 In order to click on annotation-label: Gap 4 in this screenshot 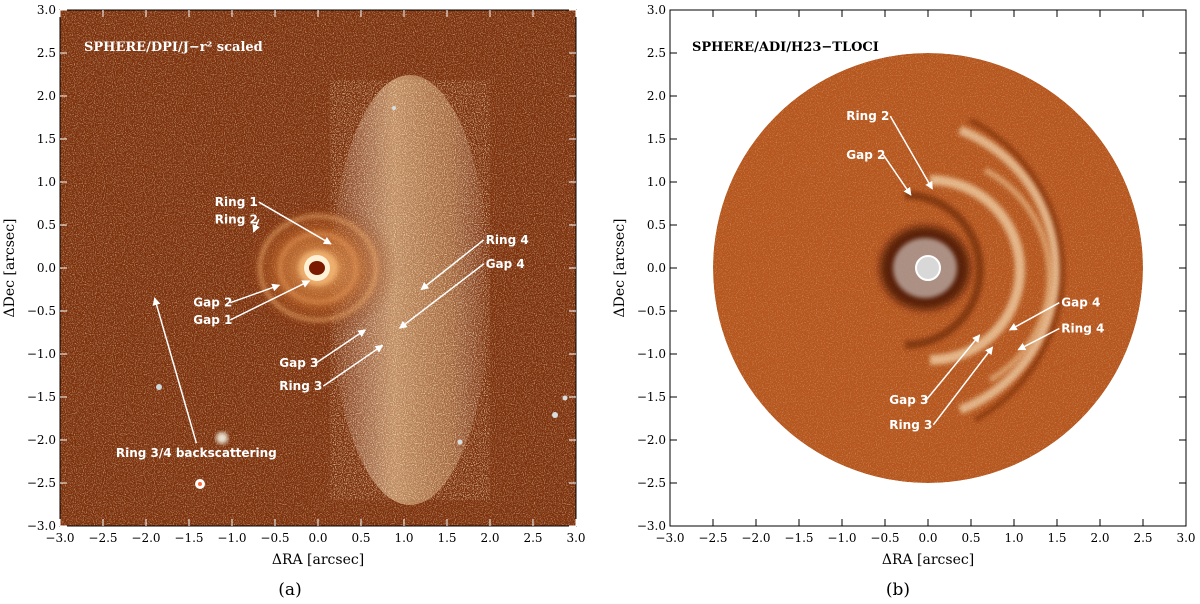, I will do `click(505, 264)`.